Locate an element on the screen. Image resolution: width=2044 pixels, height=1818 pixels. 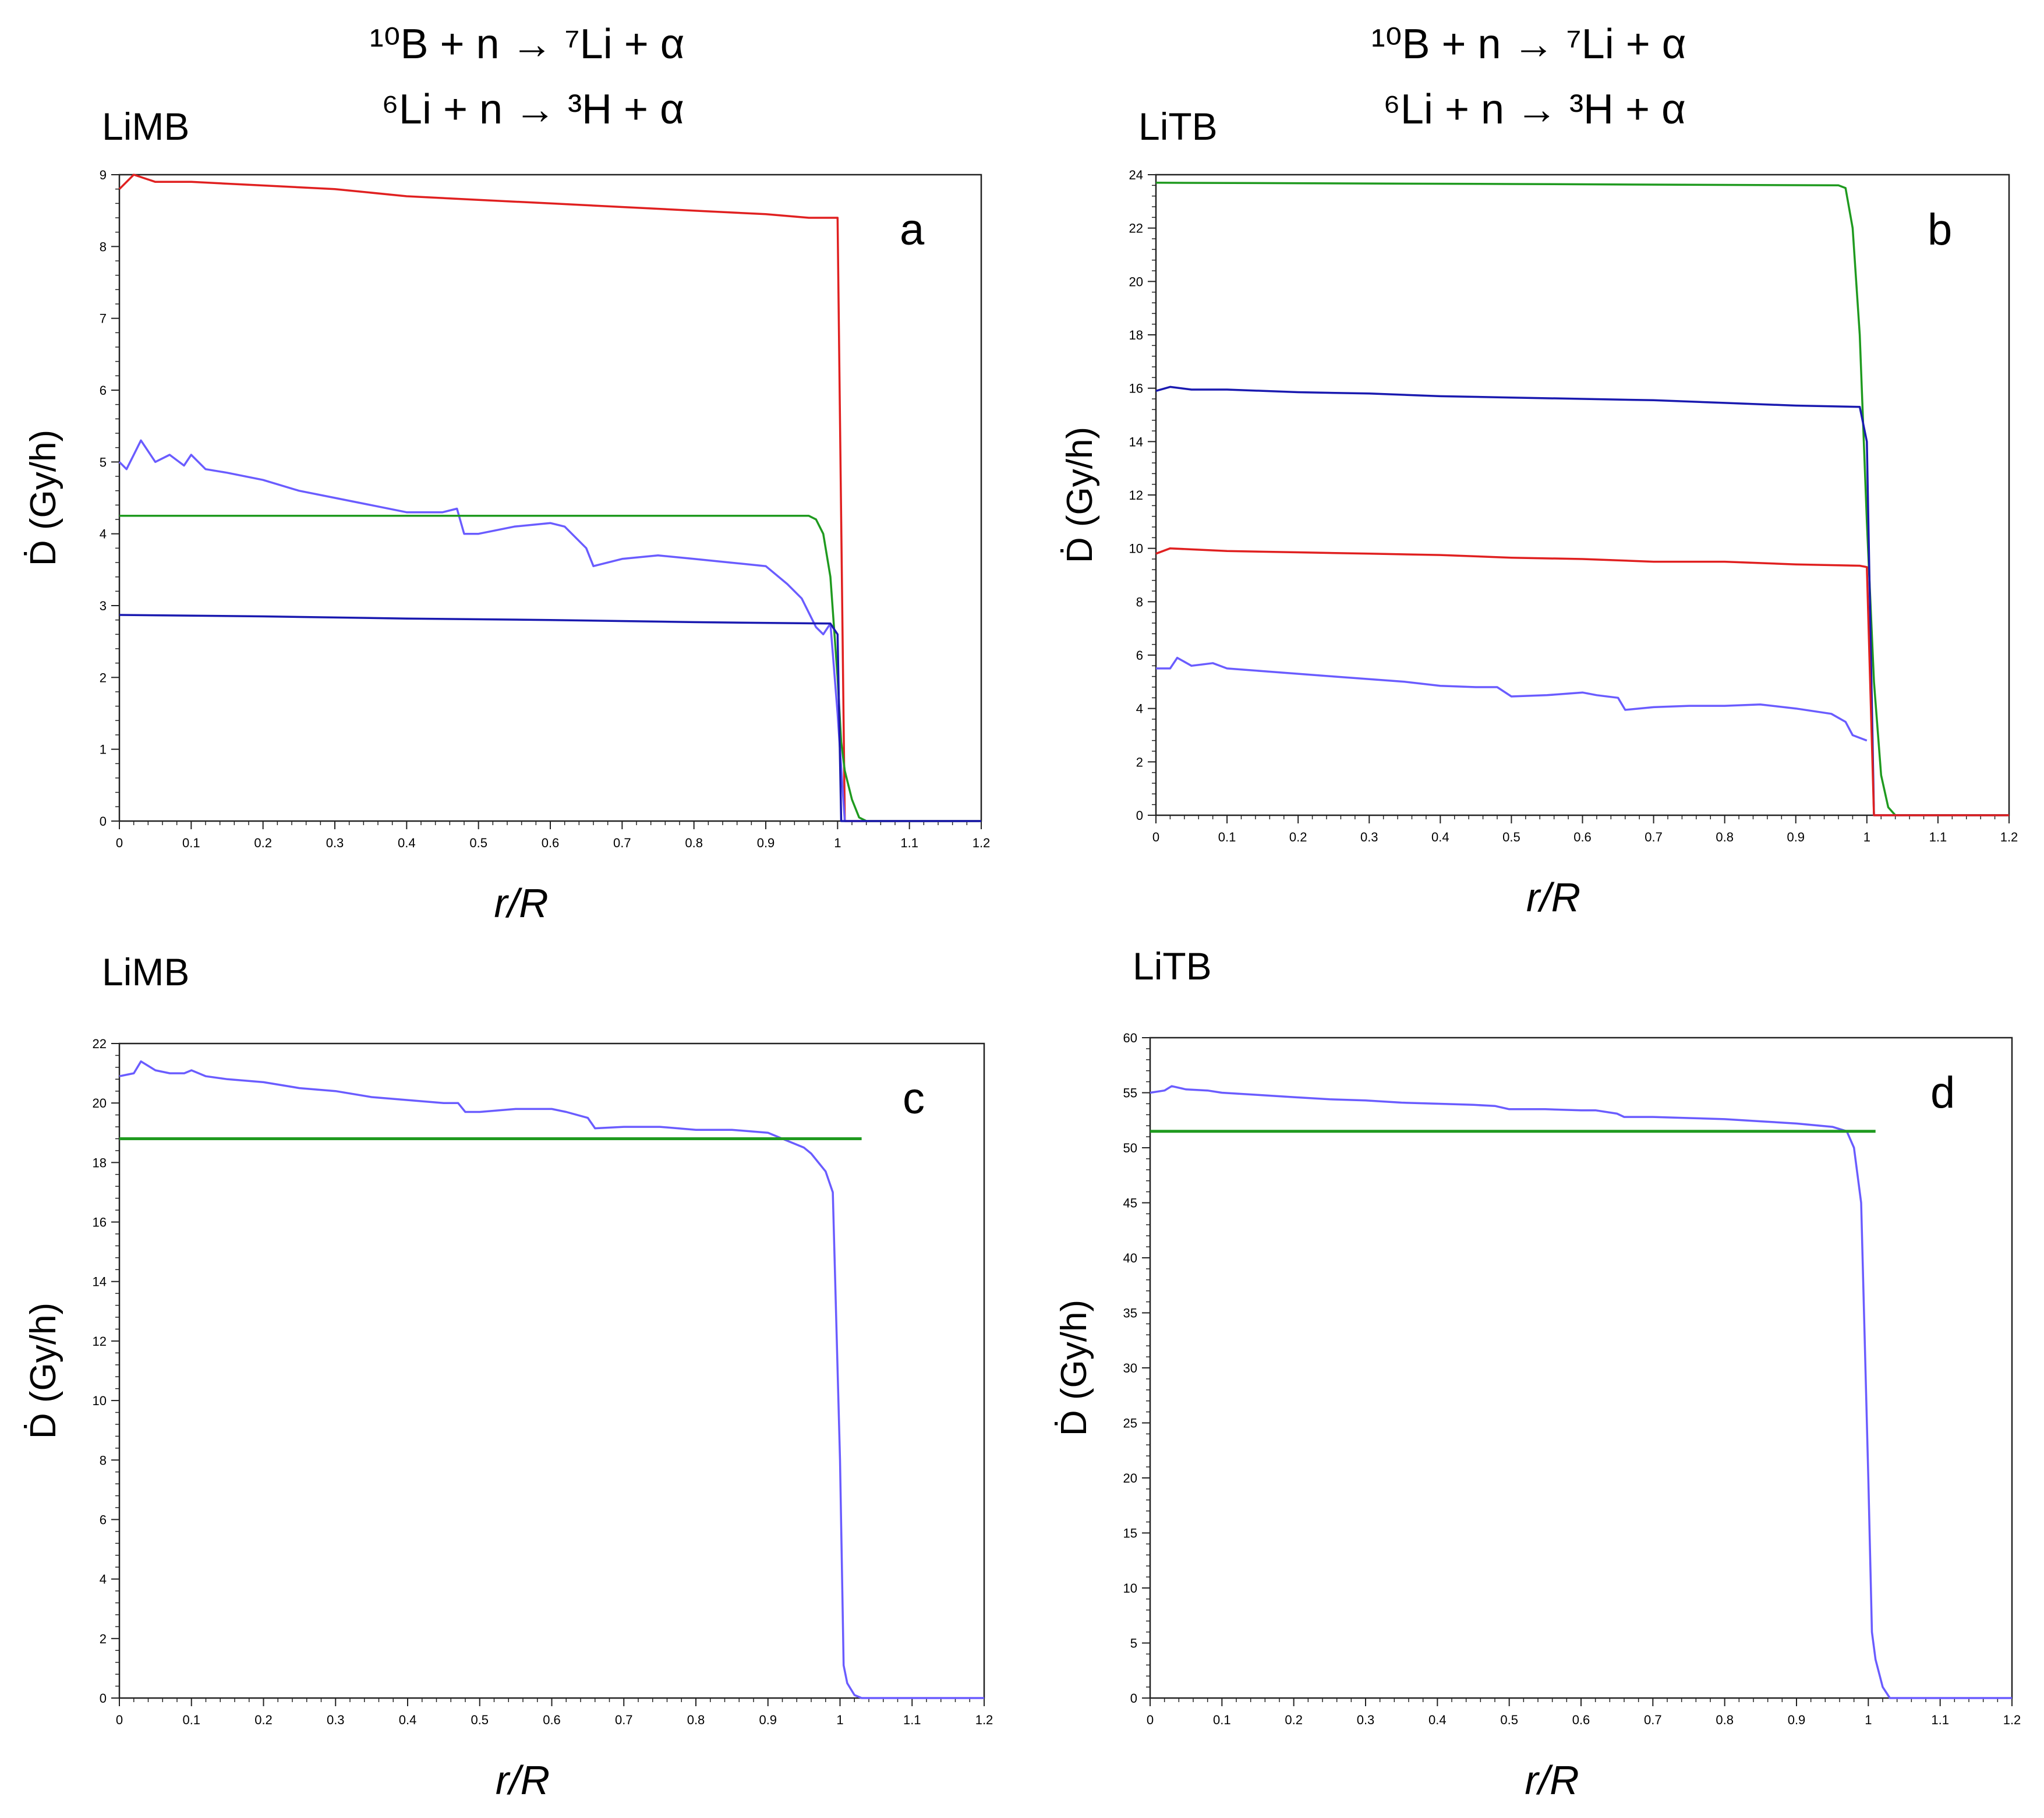
y-tick-label: 7 is located at coordinates (103, 319).